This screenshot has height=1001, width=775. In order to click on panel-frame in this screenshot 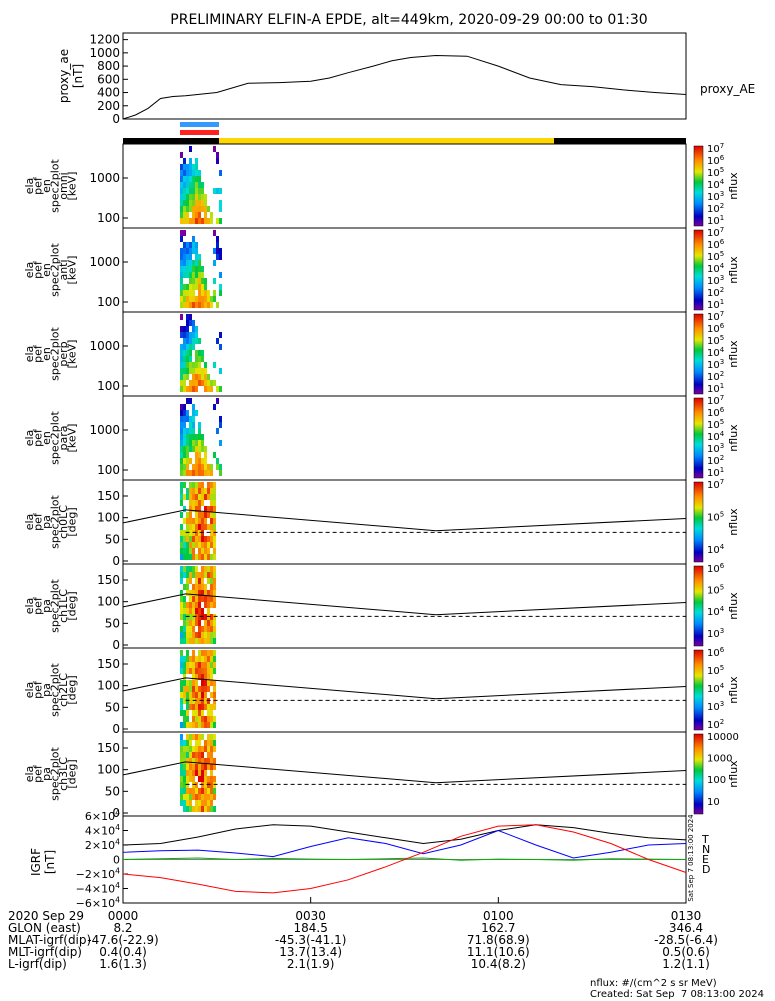, I will do `click(404, 186)`.